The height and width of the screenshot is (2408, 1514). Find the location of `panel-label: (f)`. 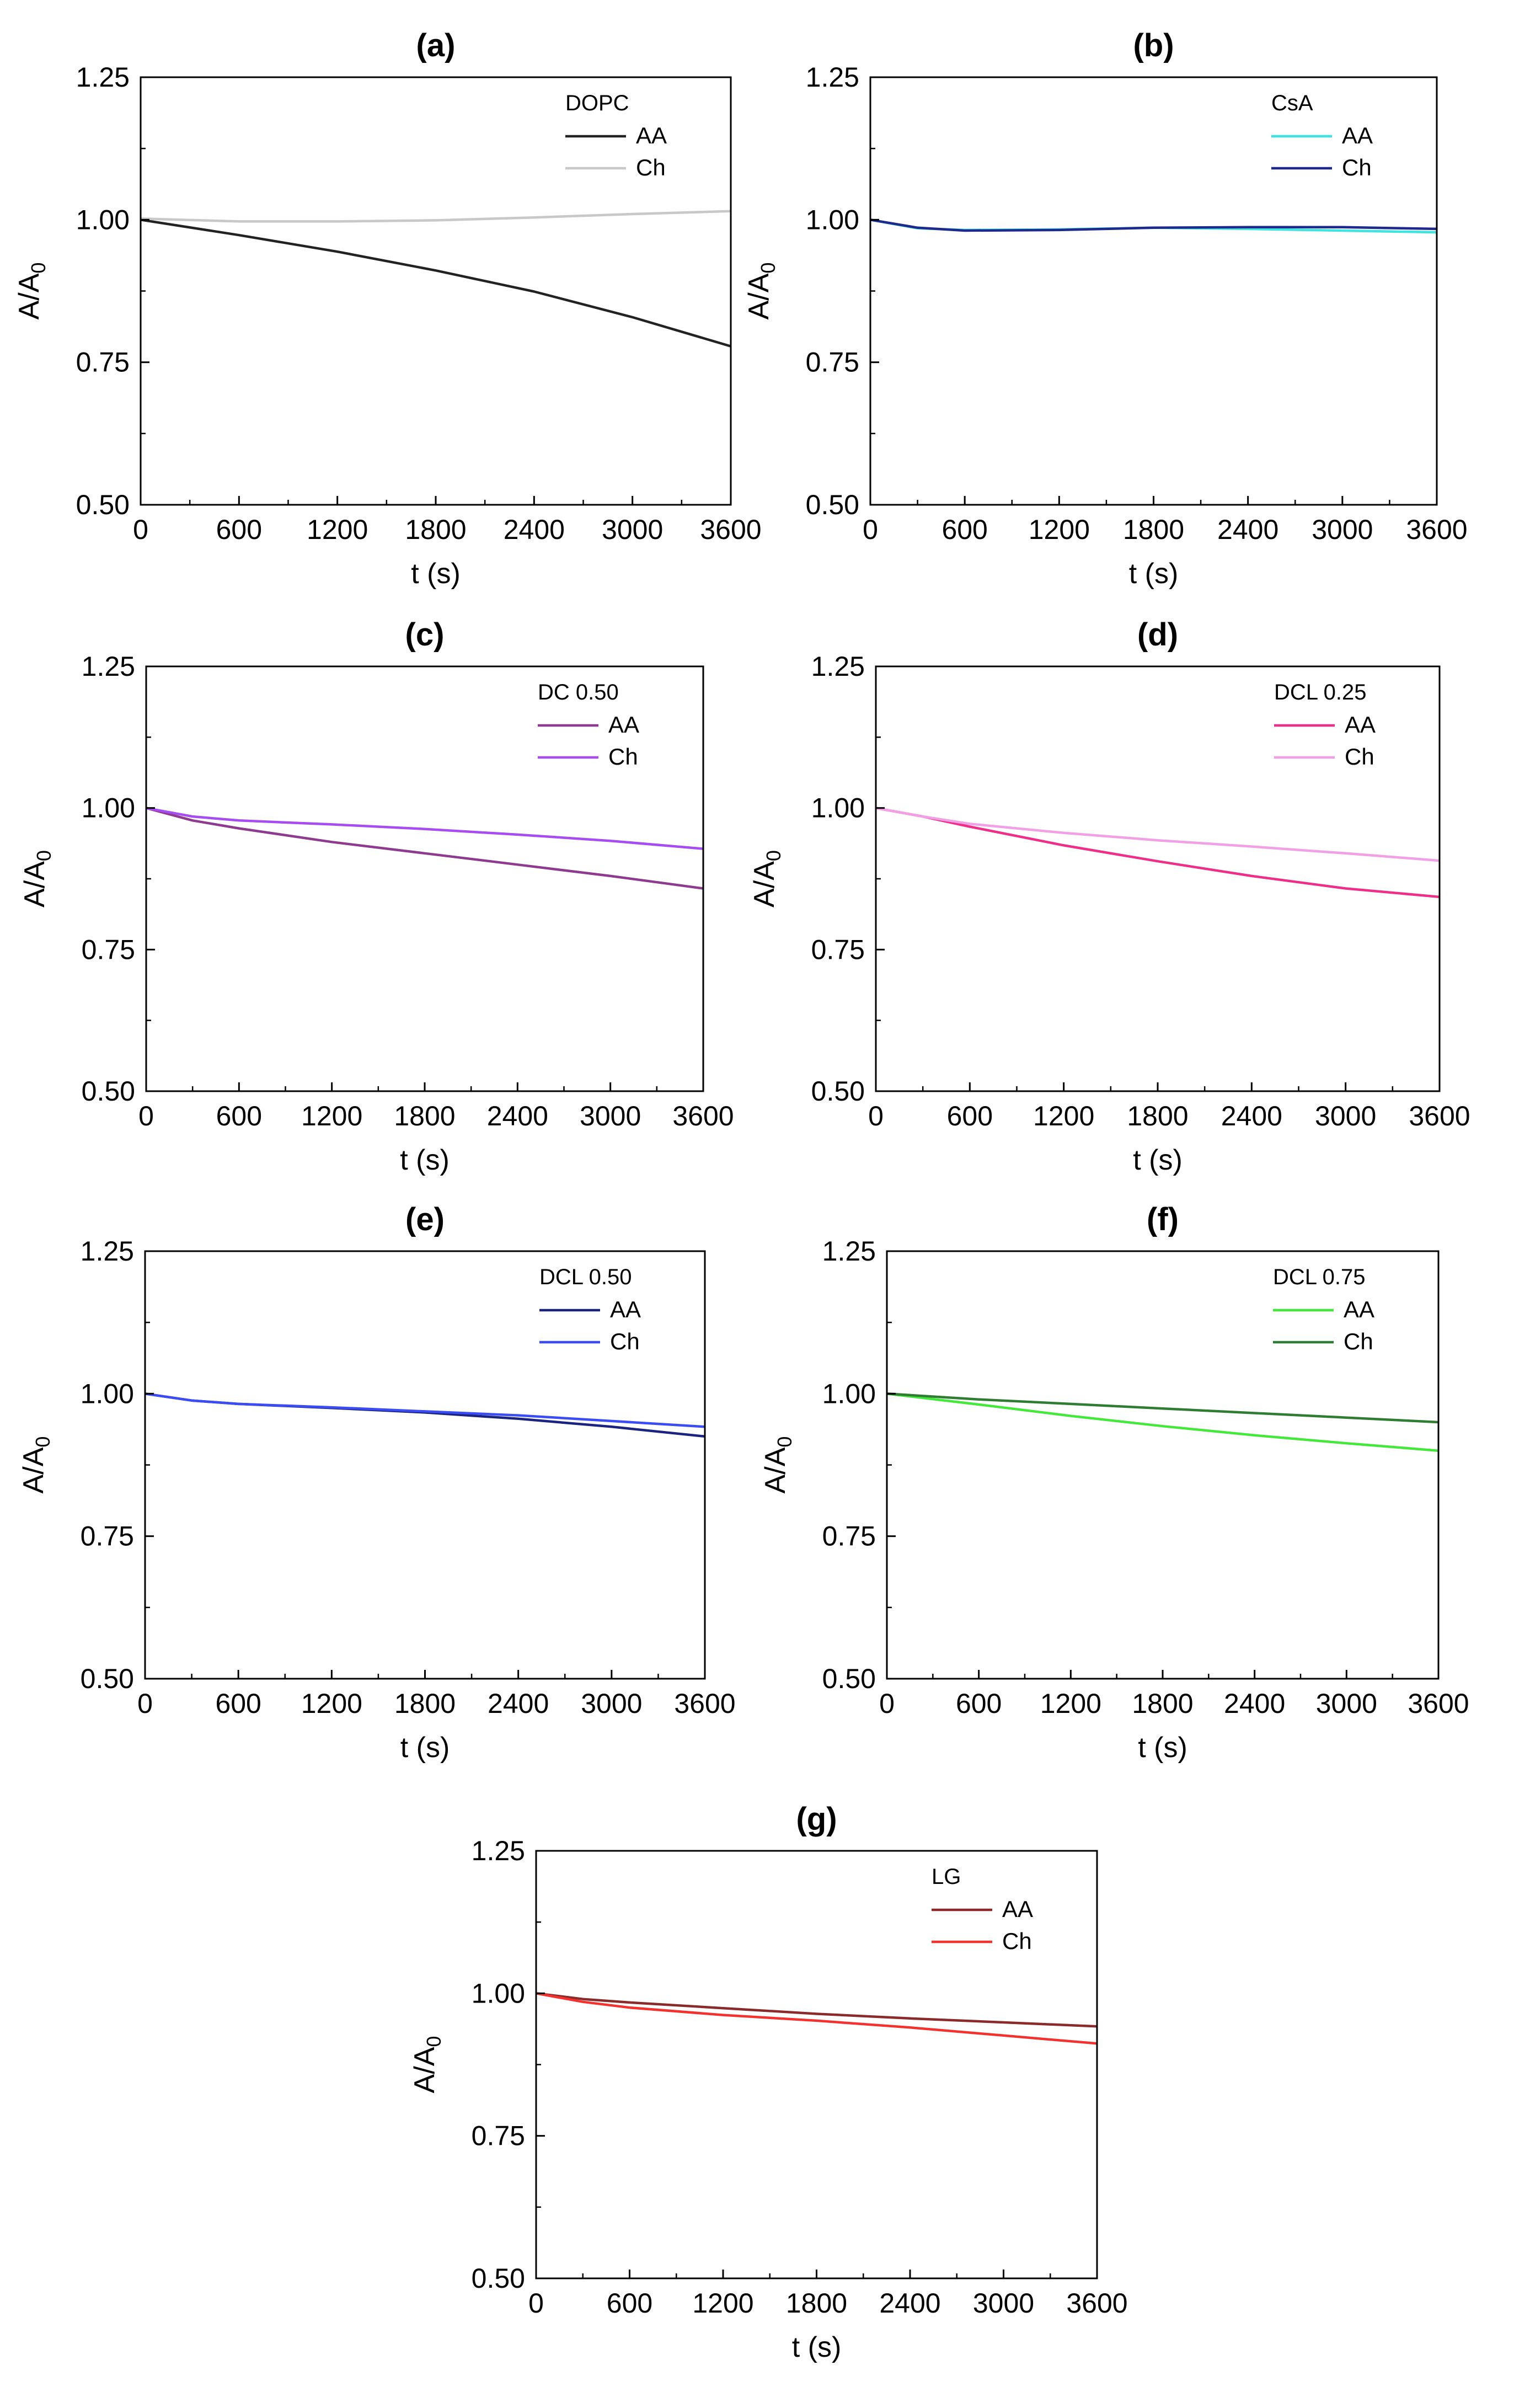

panel-label: (f) is located at coordinates (1163, 1219).